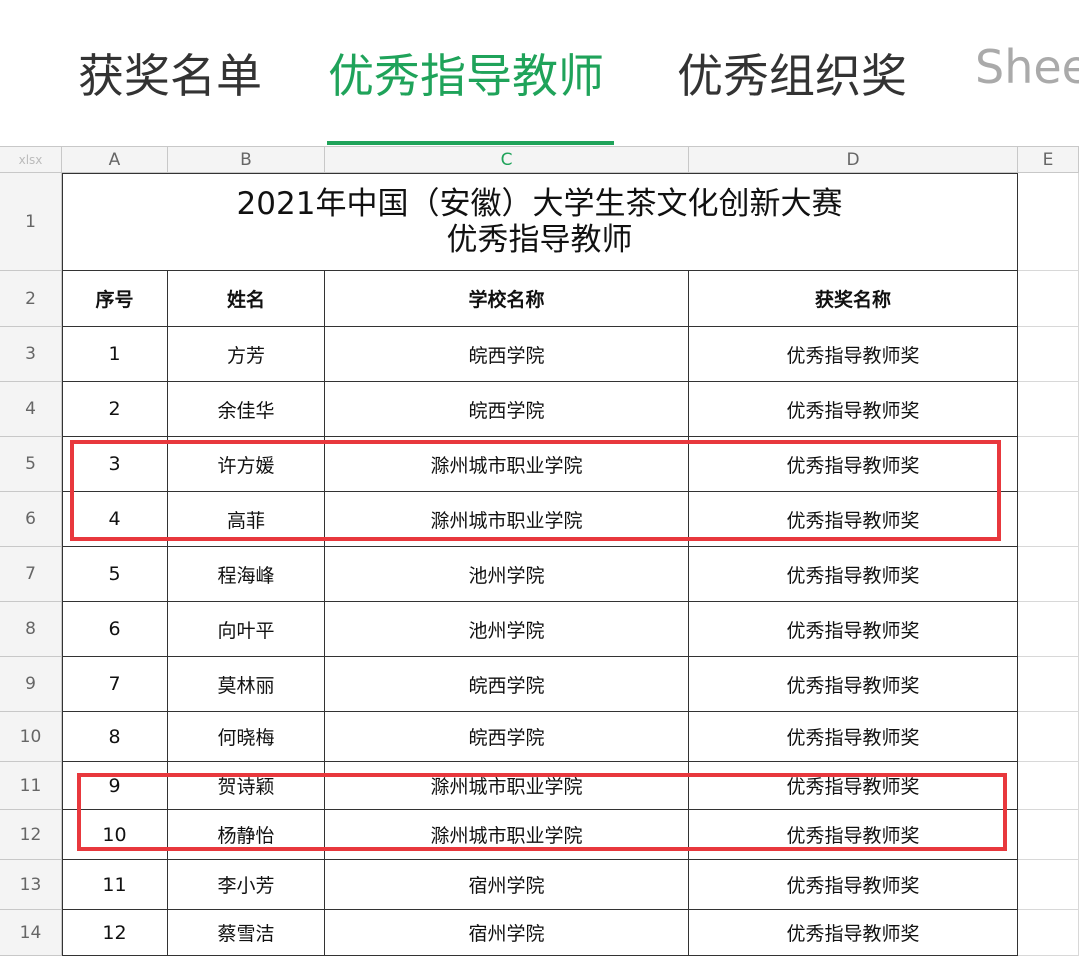  What do you see at coordinates (466, 76) in the screenshot?
I see `sheet-tab: 优秀指导教师` at bounding box center [466, 76].